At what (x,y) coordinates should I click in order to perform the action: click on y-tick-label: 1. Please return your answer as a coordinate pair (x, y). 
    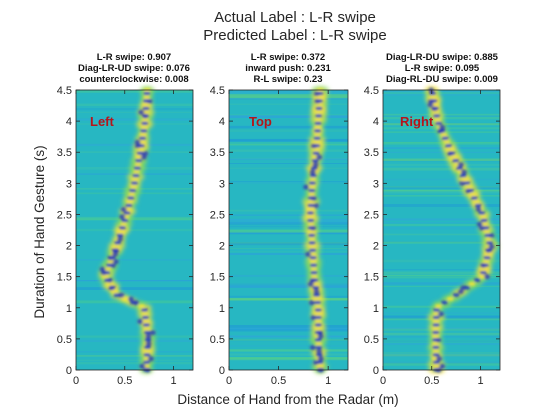
    Looking at the image, I should click on (222, 309).